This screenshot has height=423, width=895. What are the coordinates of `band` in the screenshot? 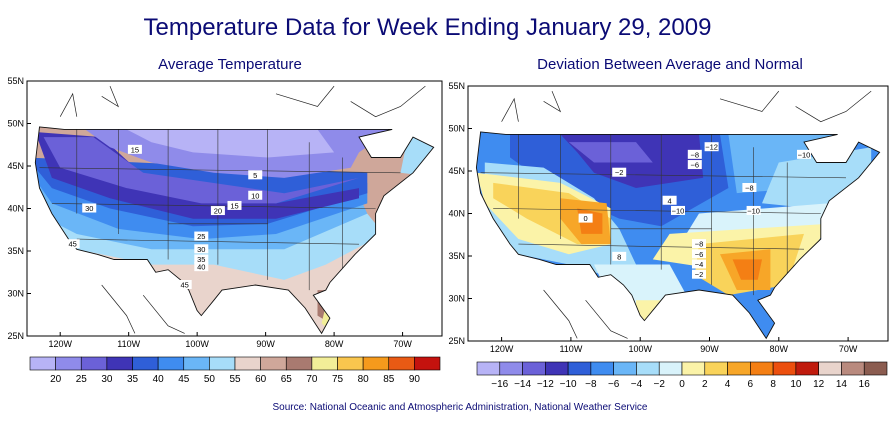 It's located at (230, 143).